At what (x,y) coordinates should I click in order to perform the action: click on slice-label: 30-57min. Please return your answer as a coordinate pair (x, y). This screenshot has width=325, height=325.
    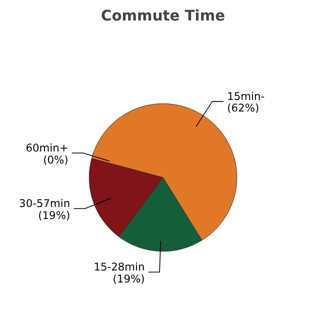
    Looking at the image, I should click on (44, 203).